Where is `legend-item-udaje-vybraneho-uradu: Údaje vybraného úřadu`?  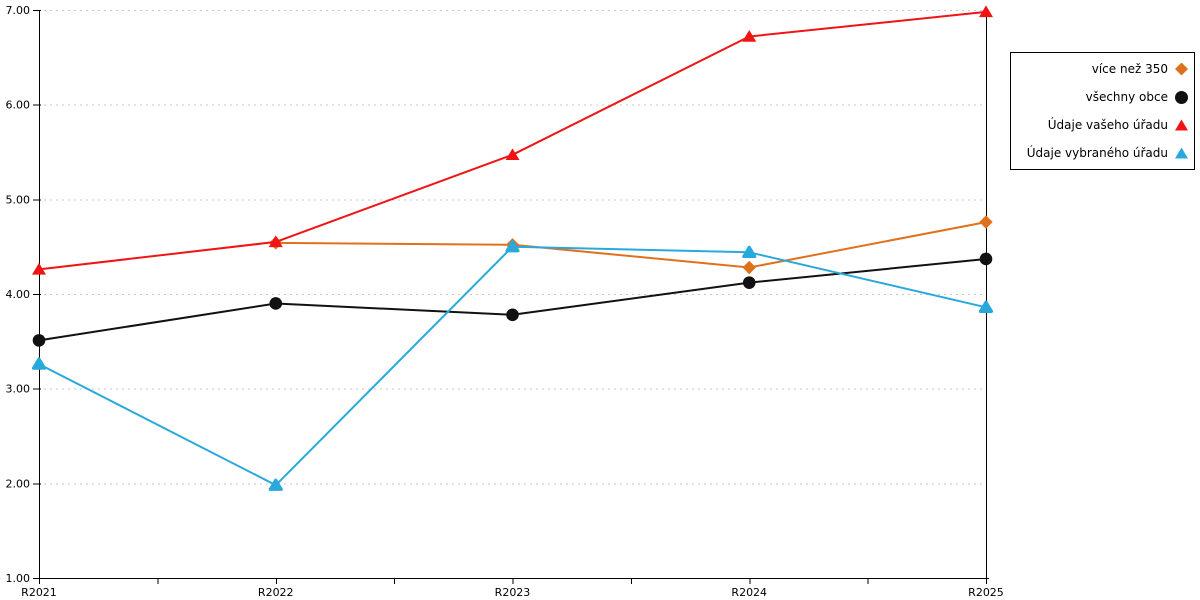
legend-item-udaje-vybraneho-uradu: Údaje vybraného úřadu is located at coordinates (1101, 153).